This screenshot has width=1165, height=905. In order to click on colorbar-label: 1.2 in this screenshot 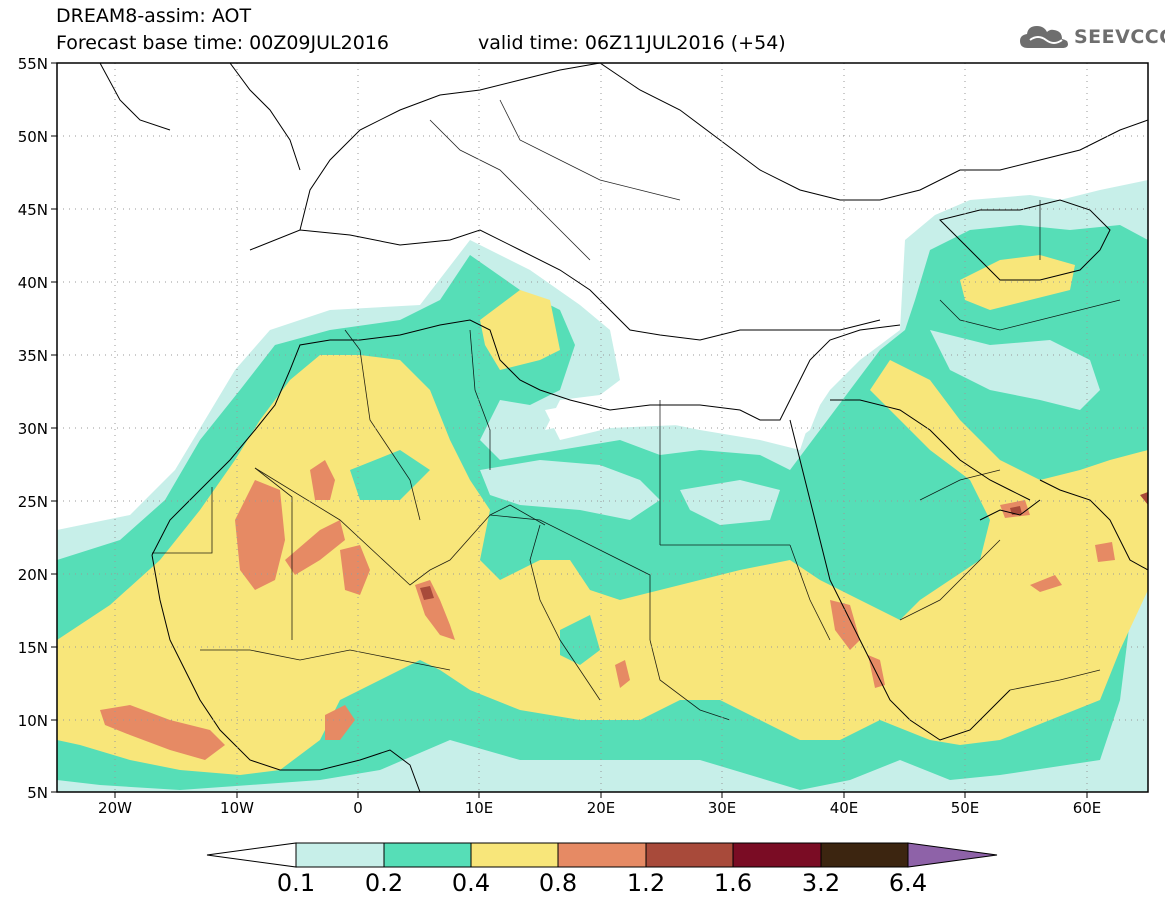, I will do `click(646, 883)`.